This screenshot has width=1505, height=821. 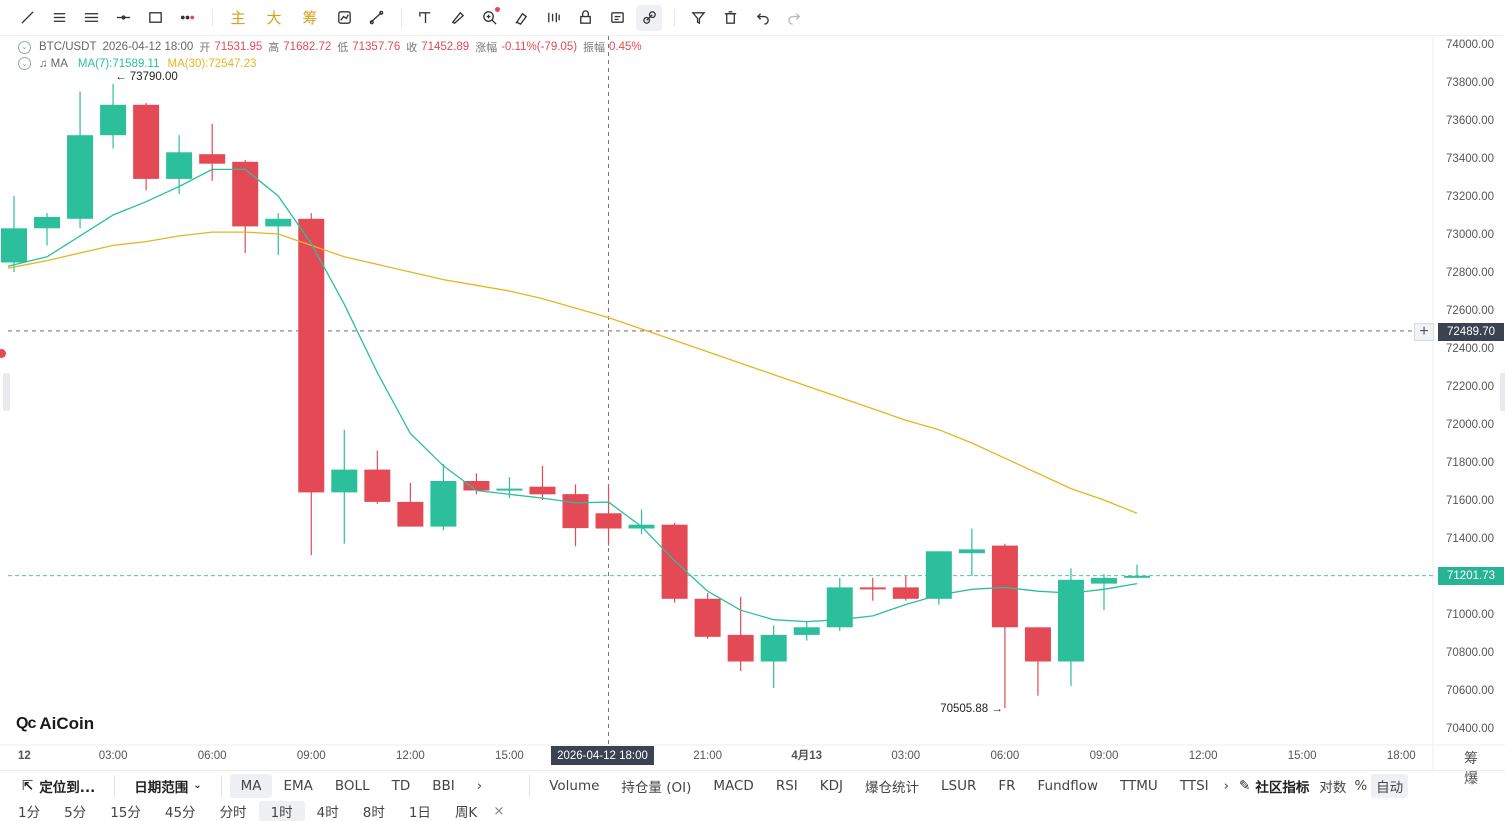 What do you see at coordinates (1333, 787) in the screenshot?
I see `log-scale-toggle: 对数` at bounding box center [1333, 787].